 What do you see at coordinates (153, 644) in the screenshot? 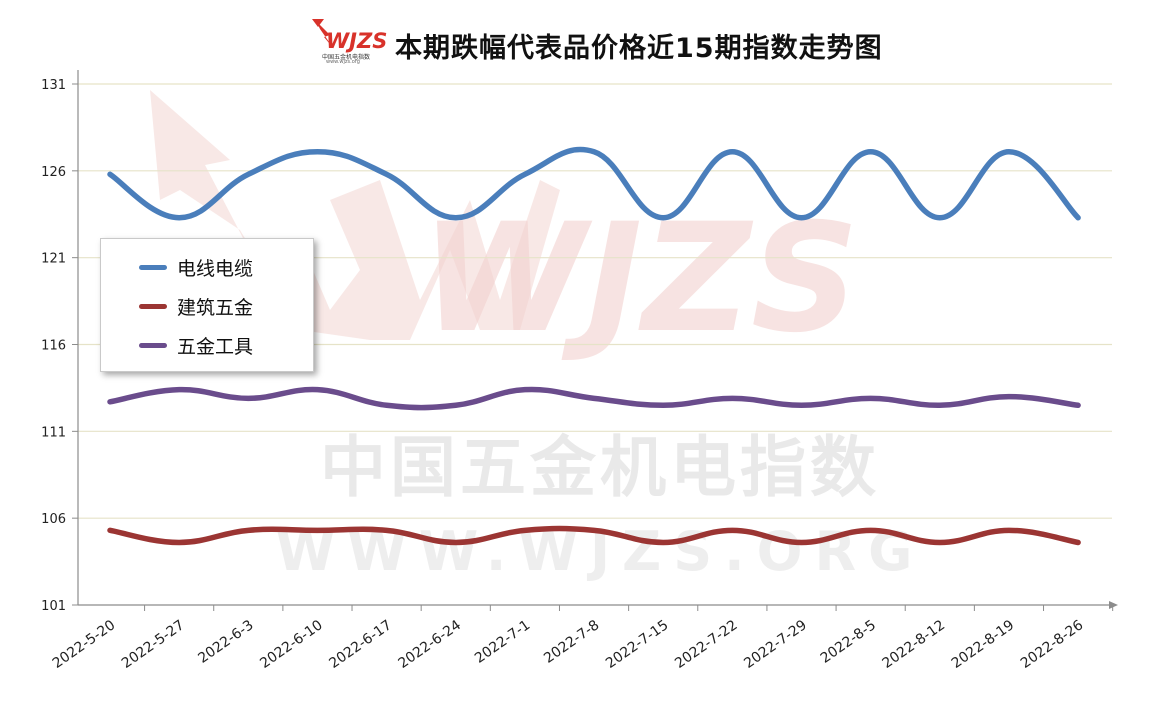
I see `x-tick-label: 2022-5-27` at bounding box center [153, 644].